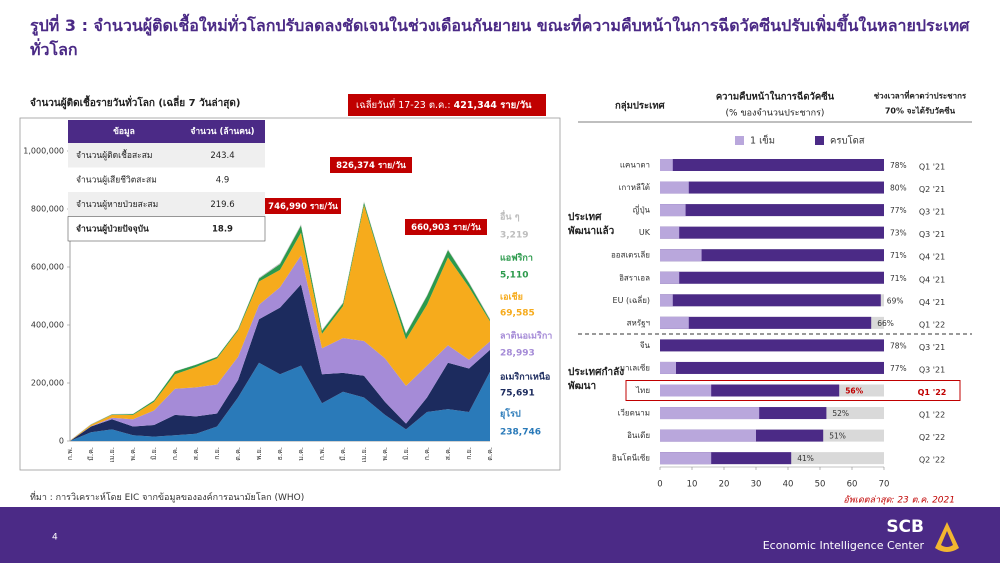 The width and height of the screenshot is (1000, 563). Describe the element at coordinates (884, 485) in the screenshot. I see `x-tick-label: 70` at that location.